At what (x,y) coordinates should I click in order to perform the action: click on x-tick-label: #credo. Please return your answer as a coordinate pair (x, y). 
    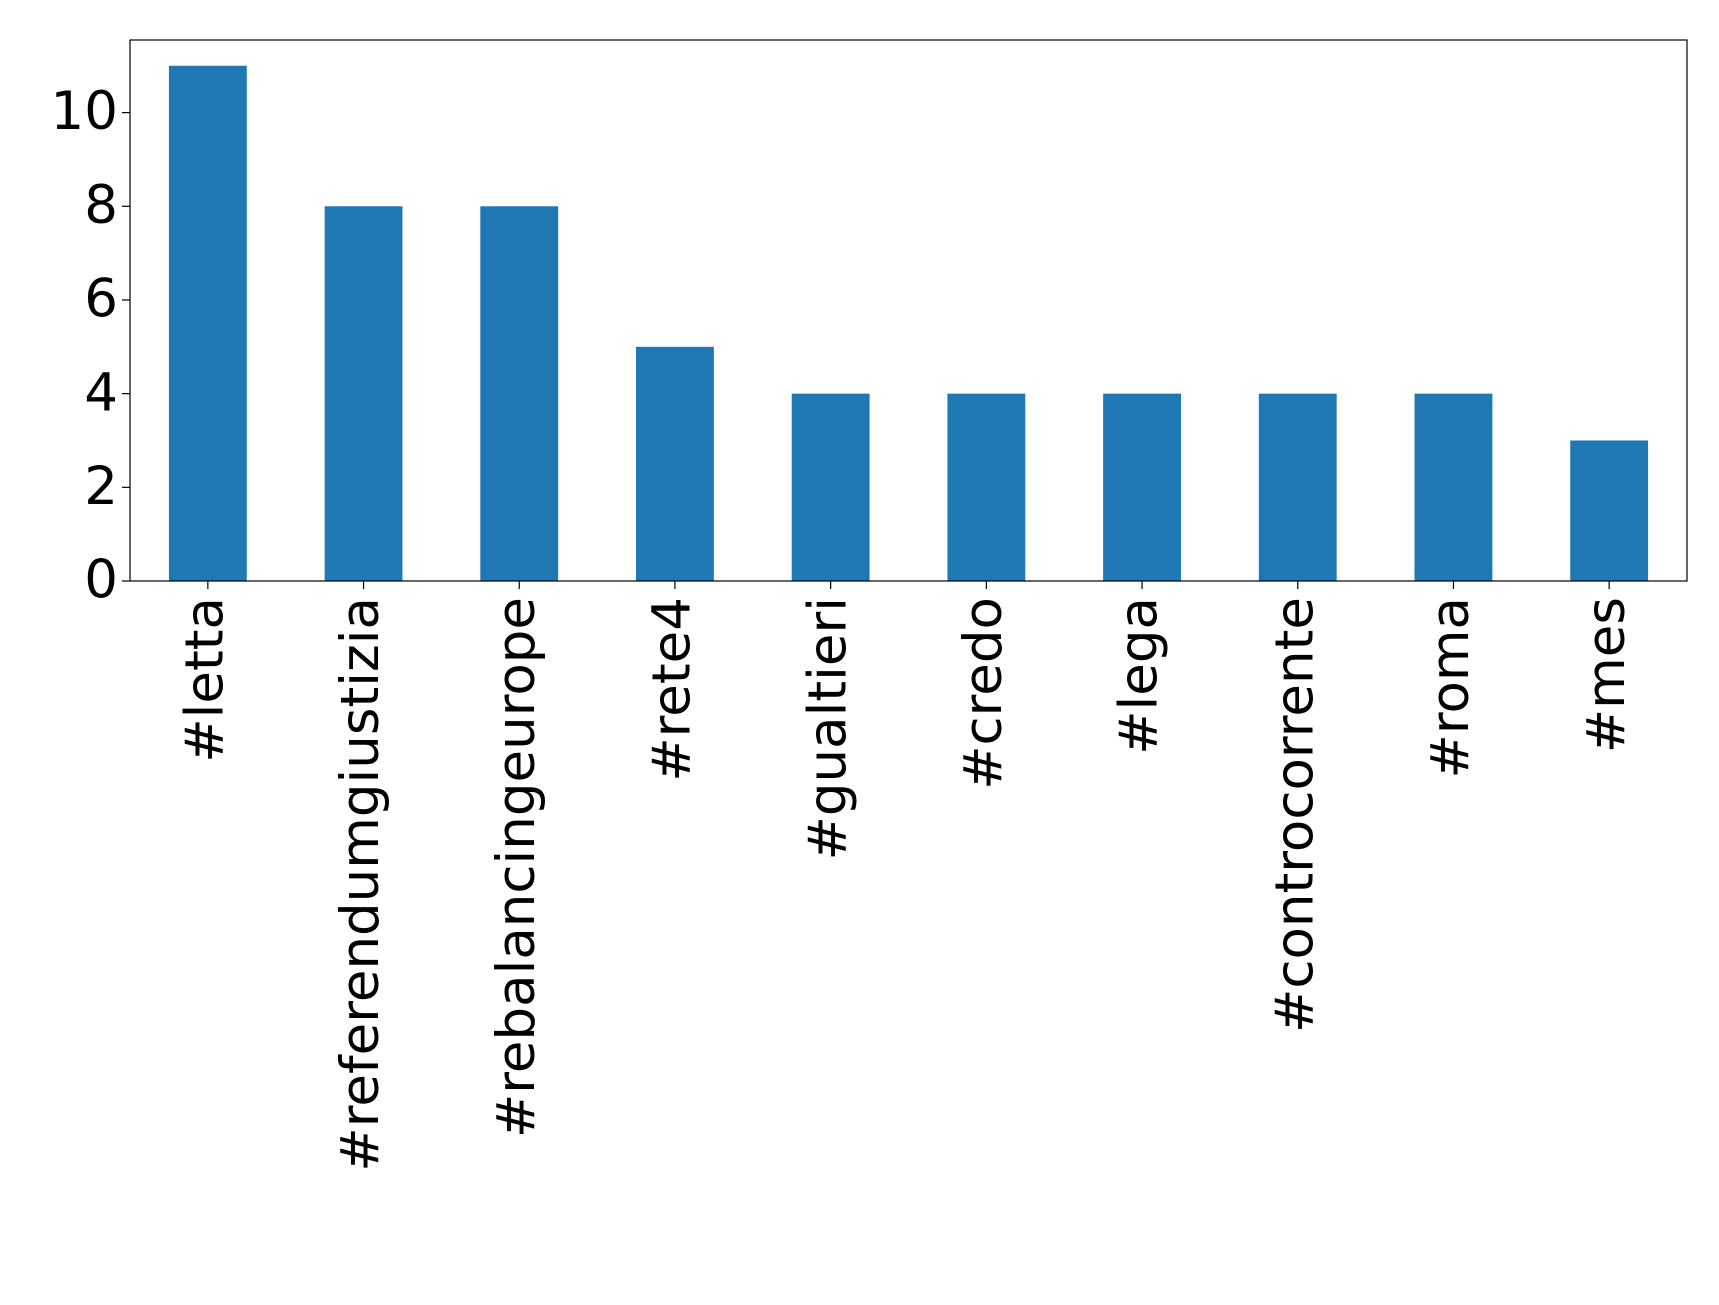
    Looking at the image, I should click on (983, 693).